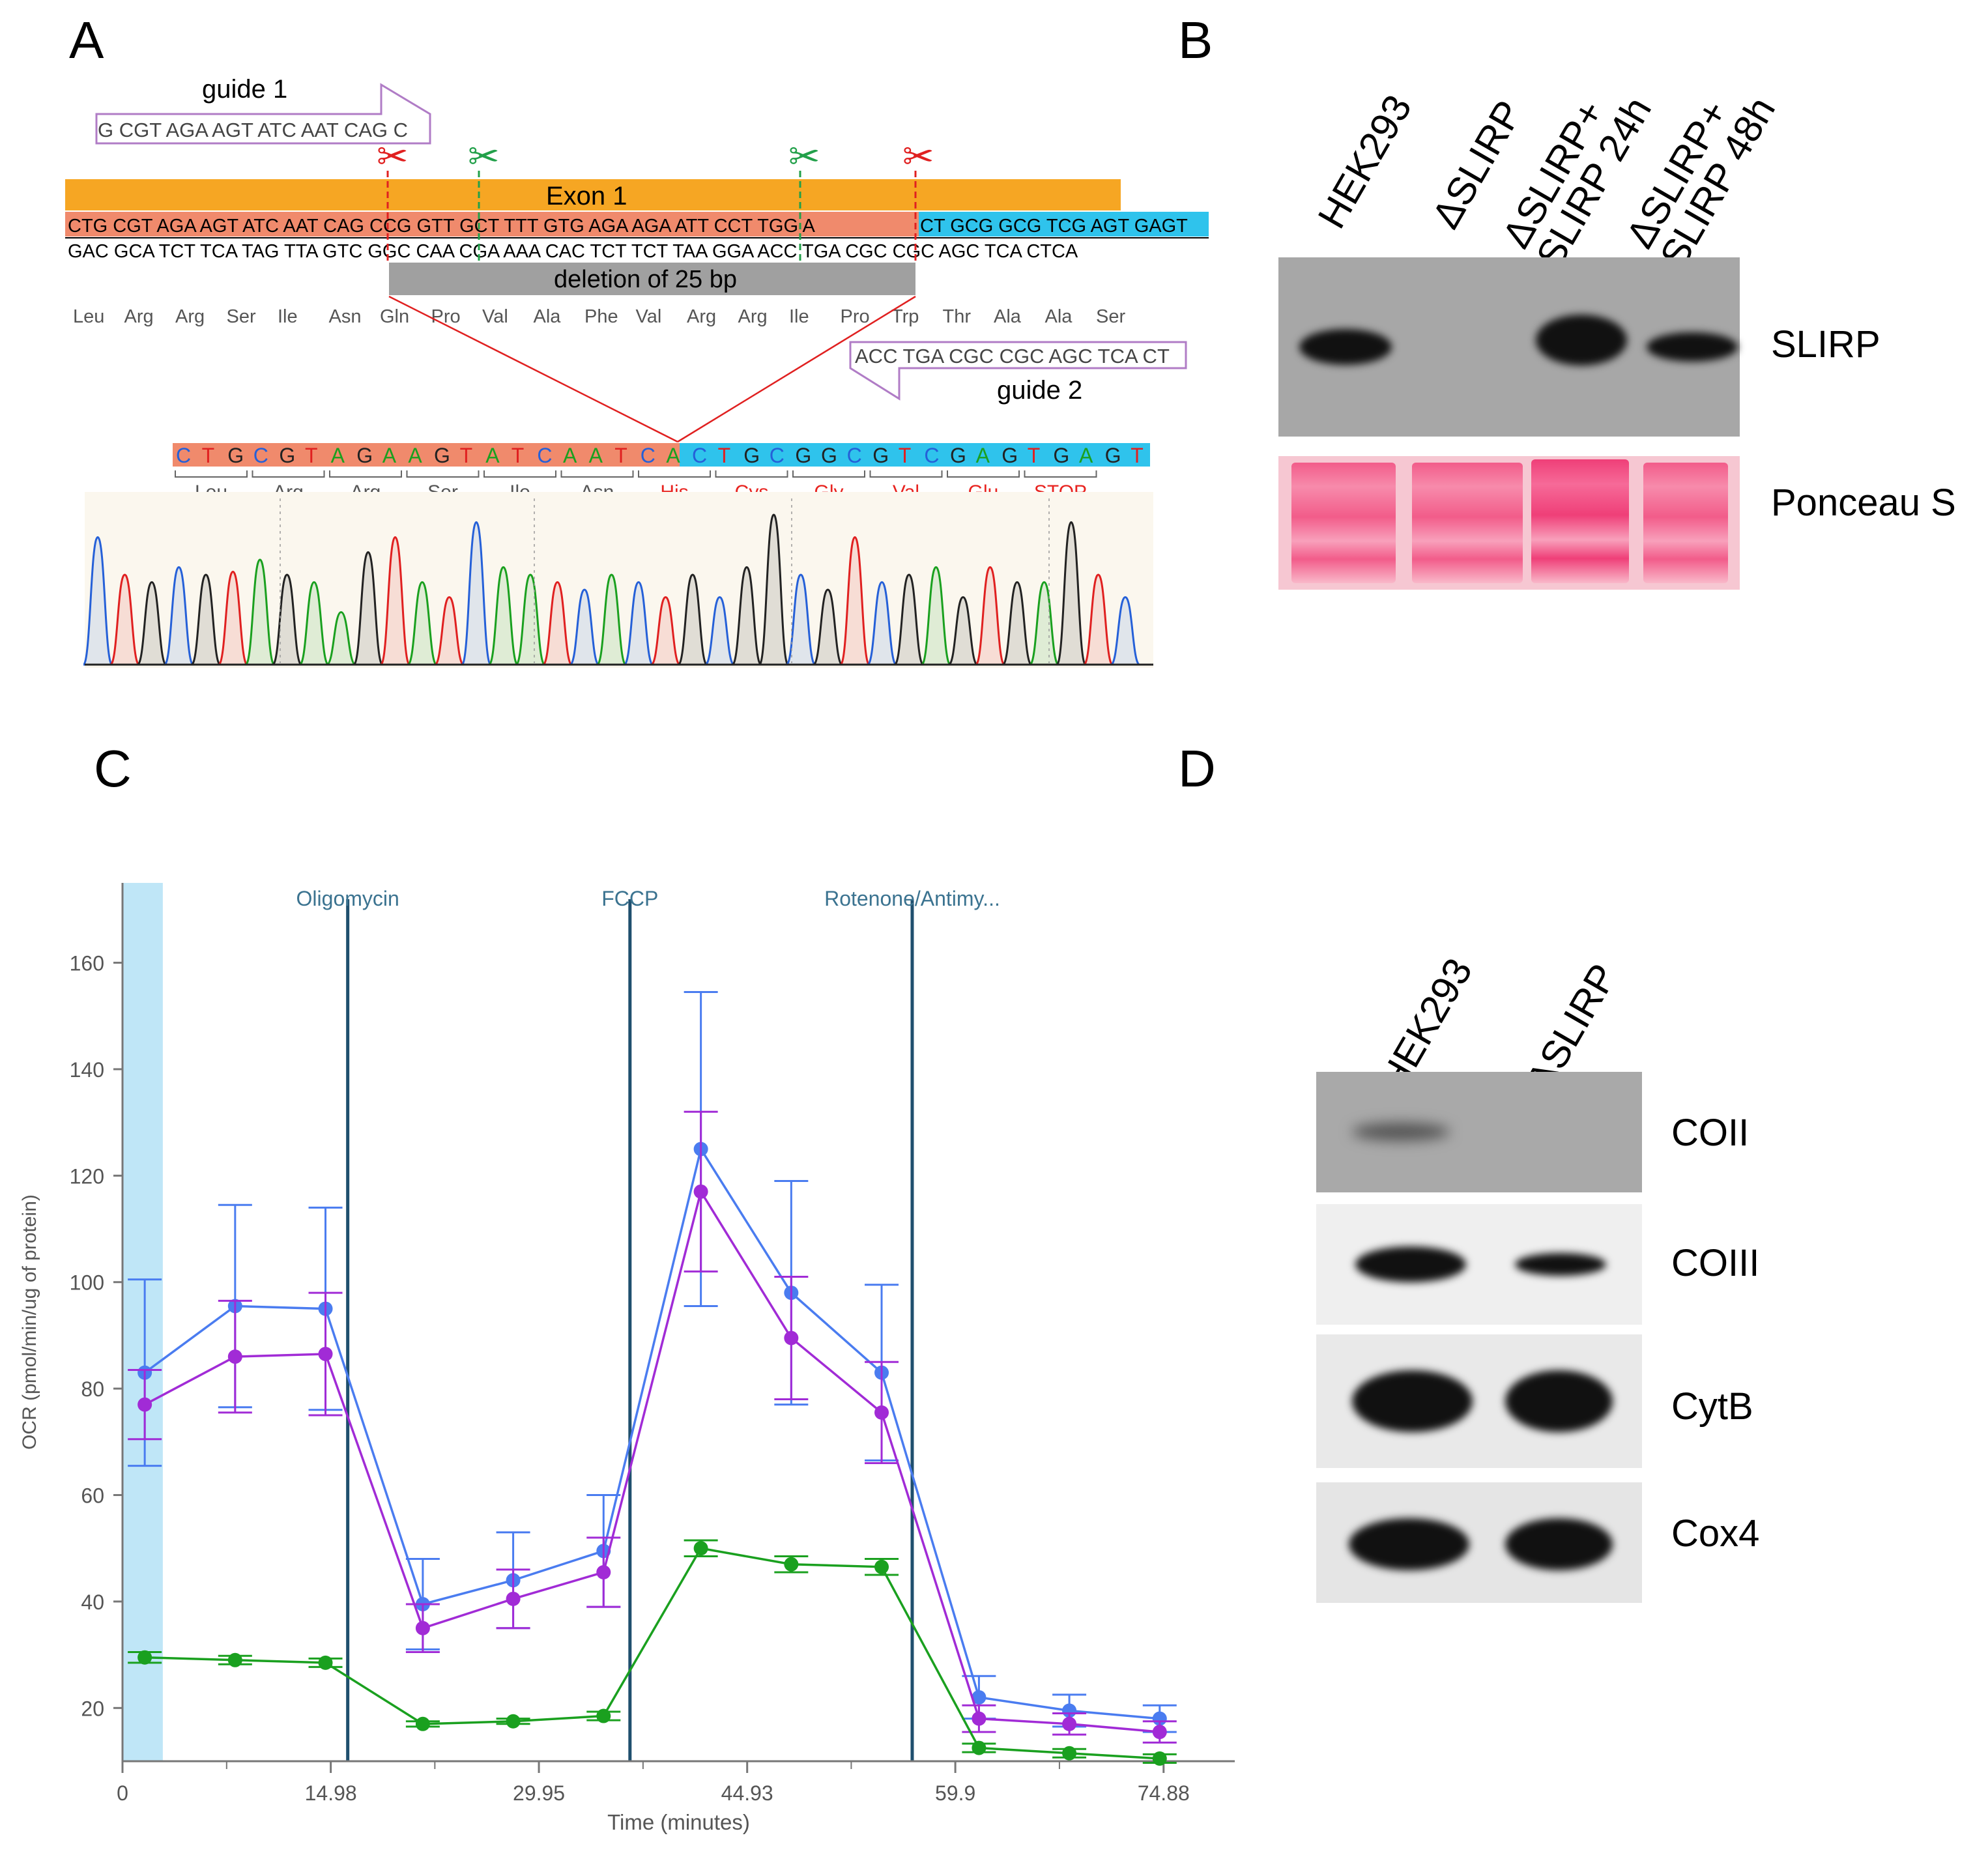 The width and height of the screenshot is (1988, 1857). What do you see at coordinates (395, 316) in the screenshot?
I see `amino-acid-label: Gln` at bounding box center [395, 316].